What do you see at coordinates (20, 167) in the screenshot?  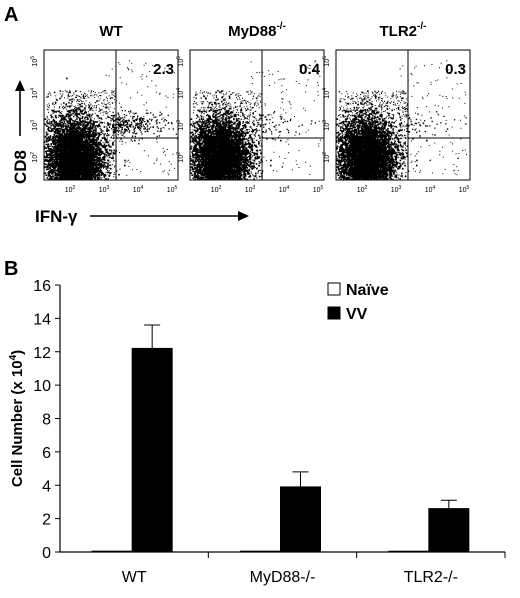 I see `cd8-axis-label: CD8` at bounding box center [20, 167].